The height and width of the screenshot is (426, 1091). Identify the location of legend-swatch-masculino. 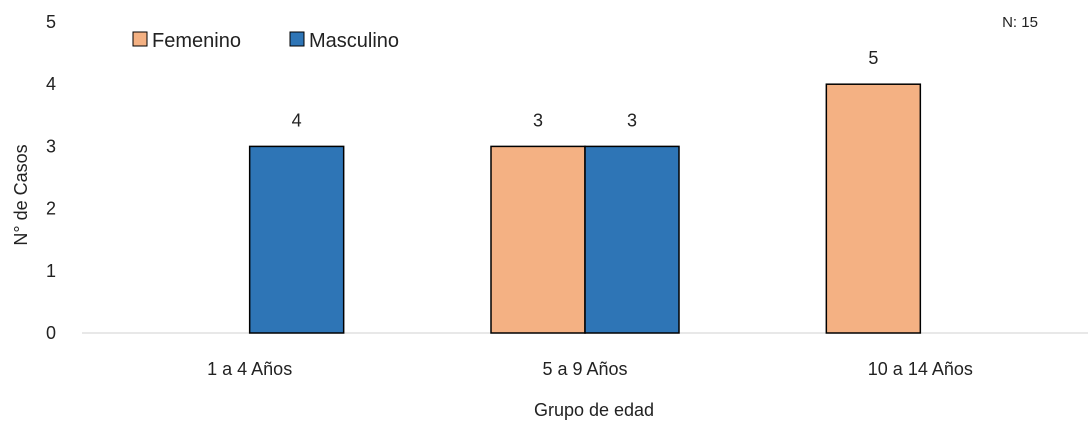
(297, 39).